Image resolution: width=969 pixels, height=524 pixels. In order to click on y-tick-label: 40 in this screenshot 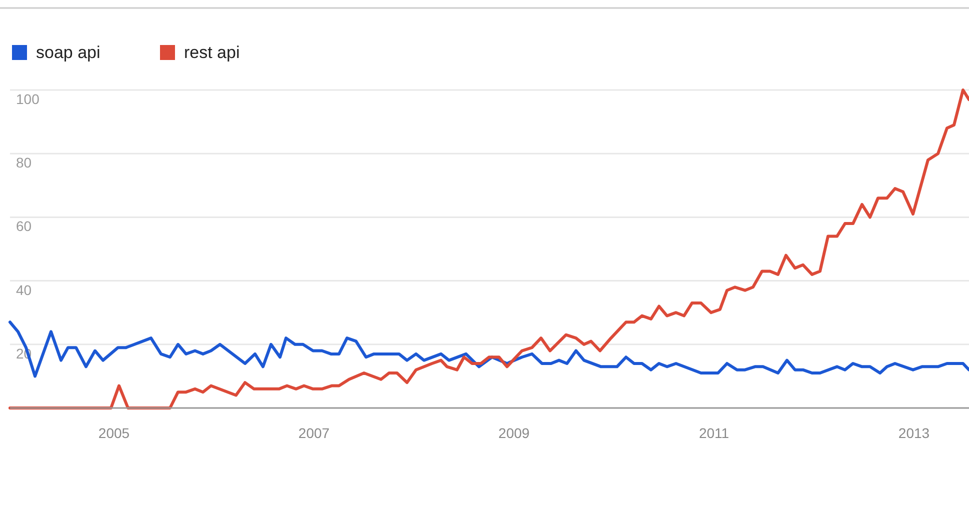, I will do `click(24, 290)`.